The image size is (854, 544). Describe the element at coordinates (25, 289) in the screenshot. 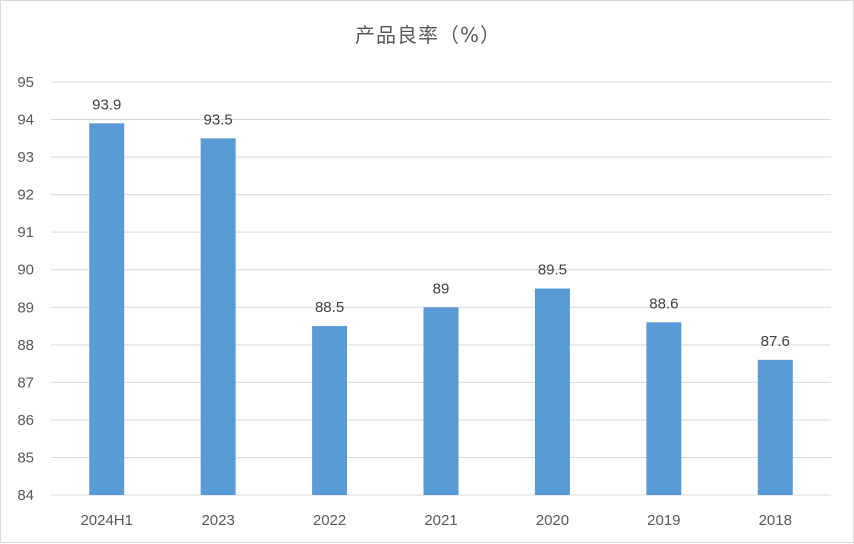

I see `y-axis-ticks: 84 85 86 87 88 89 90 91 92 93 94 95` at that location.